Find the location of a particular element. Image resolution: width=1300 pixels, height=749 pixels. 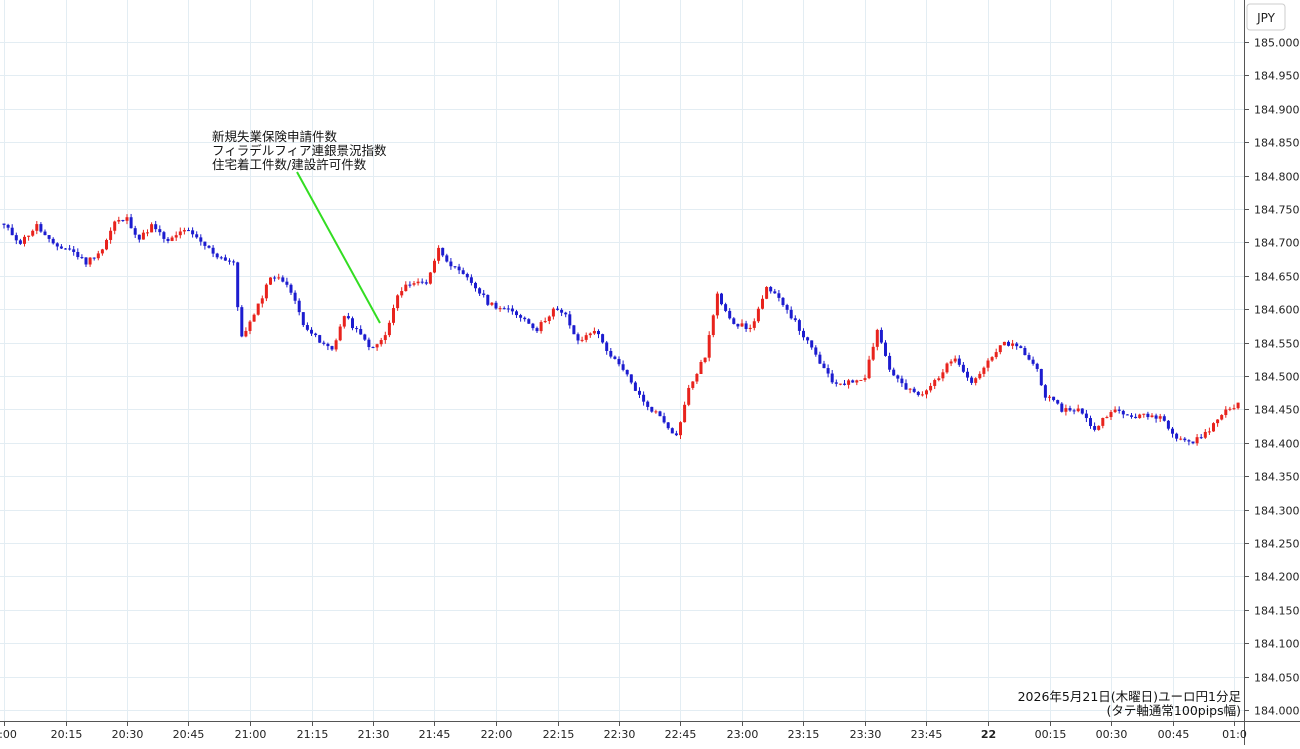

y-tick-label: 184.950 is located at coordinates (1277, 76).